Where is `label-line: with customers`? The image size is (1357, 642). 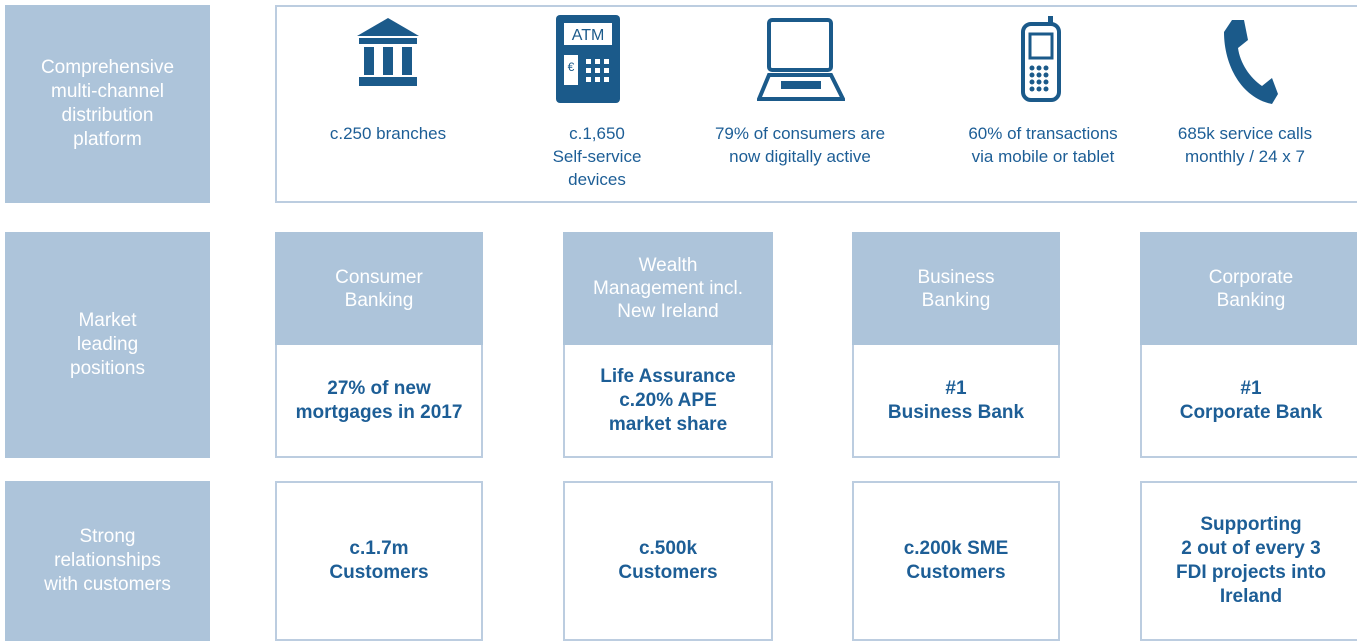
label-line: with customers is located at coordinates (107, 584).